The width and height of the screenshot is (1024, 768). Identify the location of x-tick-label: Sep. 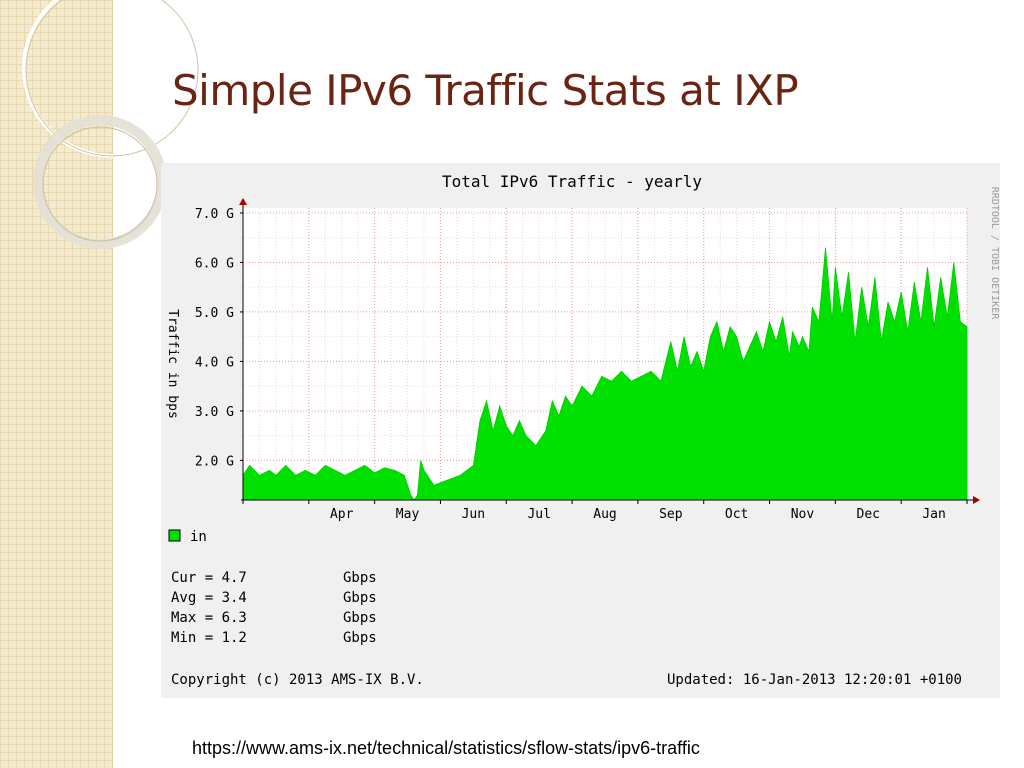
(671, 514).